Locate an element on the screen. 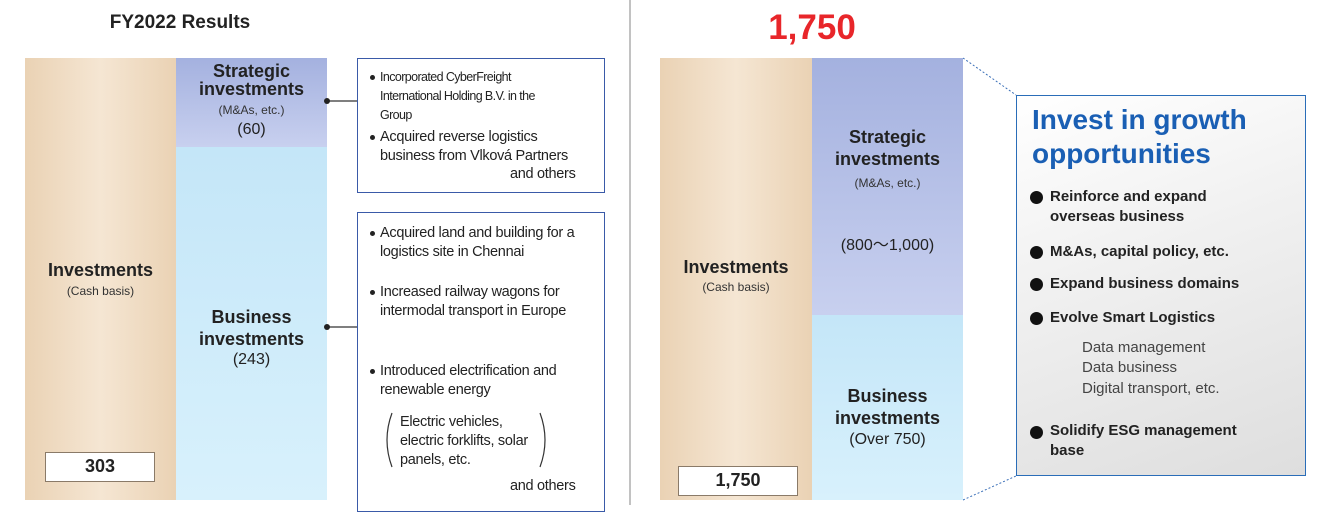 This screenshot has width=1326, height=512. growth-example: Data management is located at coordinates (1144, 347).